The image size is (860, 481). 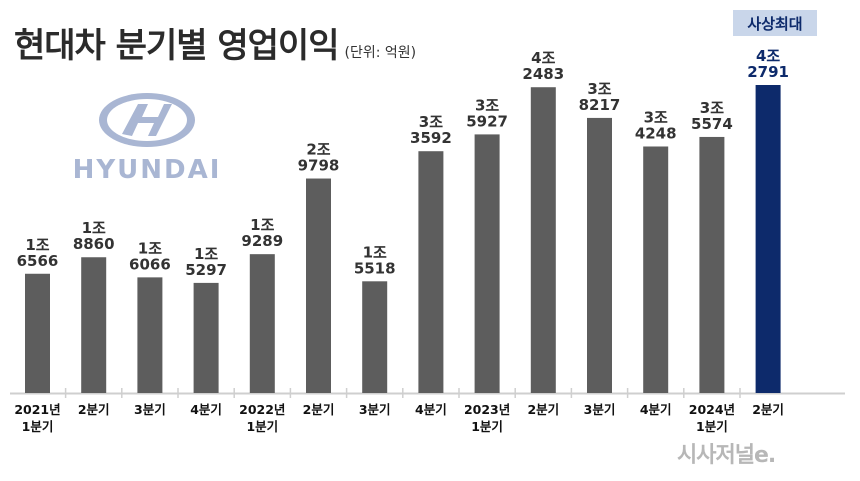 What do you see at coordinates (726, 455) in the screenshot?
I see `publisher-watermark: 시사저널e.` at bounding box center [726, 455].